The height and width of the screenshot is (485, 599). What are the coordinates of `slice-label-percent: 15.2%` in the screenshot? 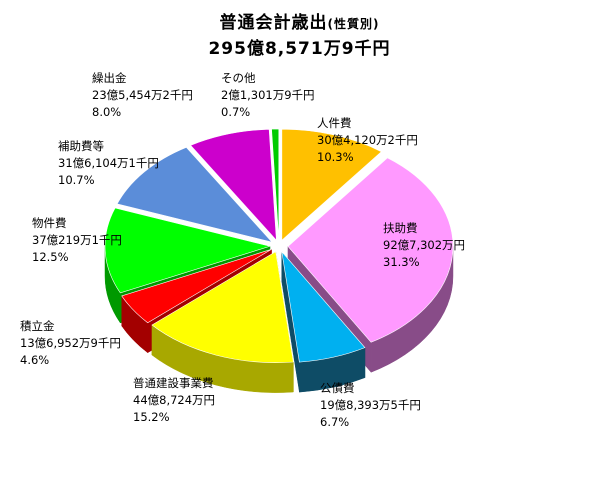 It's located at (151, 417).